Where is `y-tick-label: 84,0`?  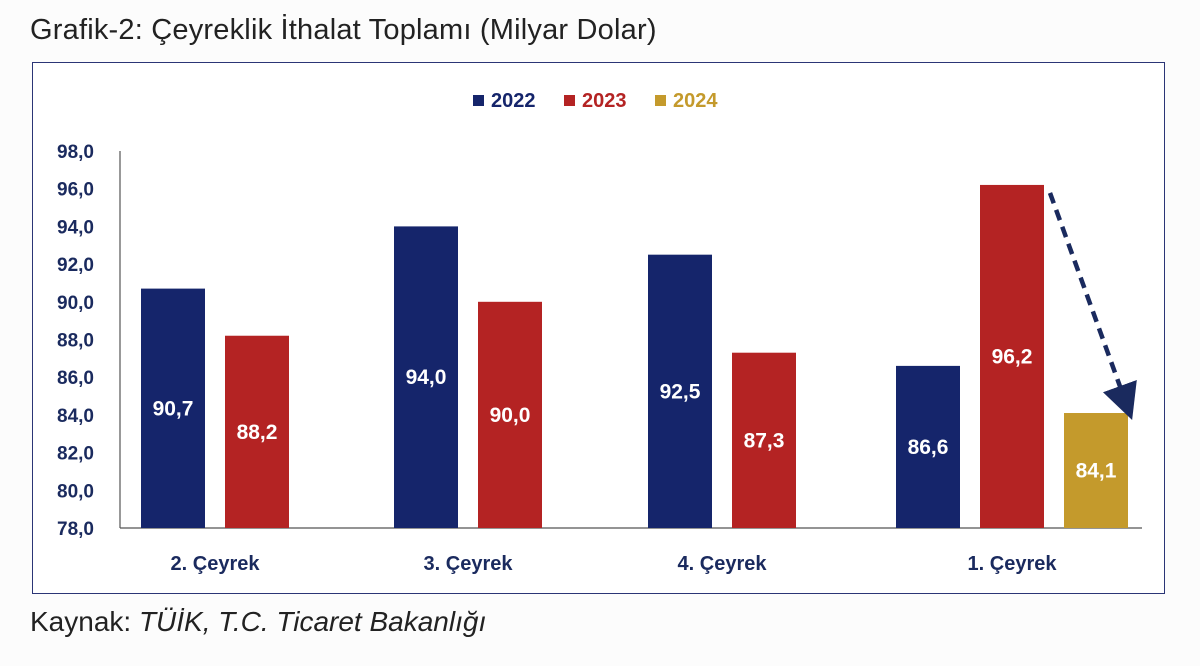 y-tick-label: 84,0 is located at coordinates (75, 416).